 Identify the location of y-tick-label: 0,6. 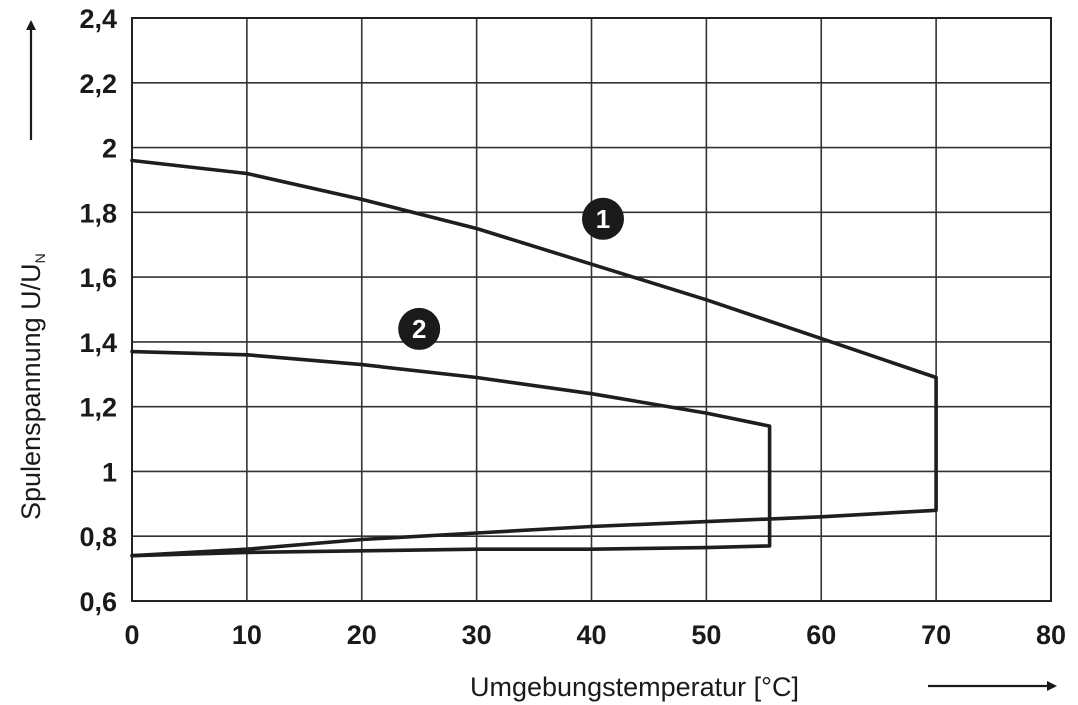
(98, 602).